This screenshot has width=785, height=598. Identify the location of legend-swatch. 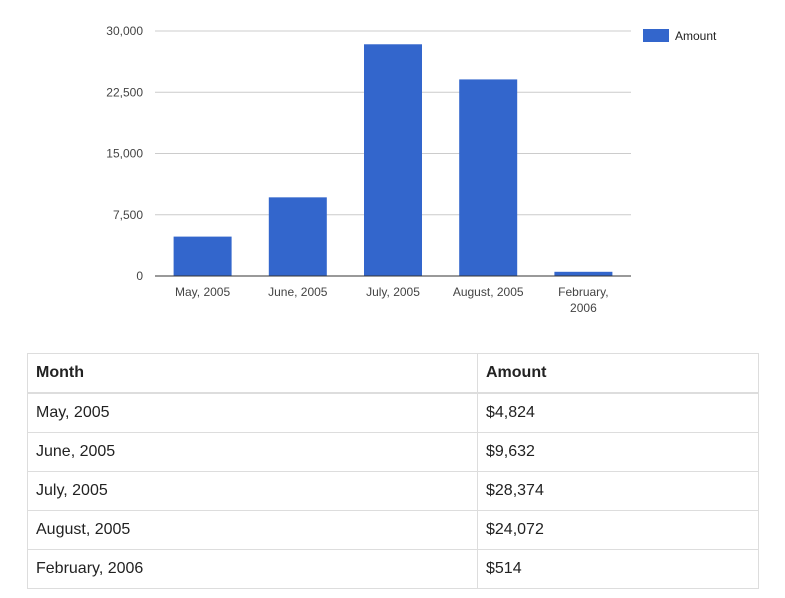
(656, 35).